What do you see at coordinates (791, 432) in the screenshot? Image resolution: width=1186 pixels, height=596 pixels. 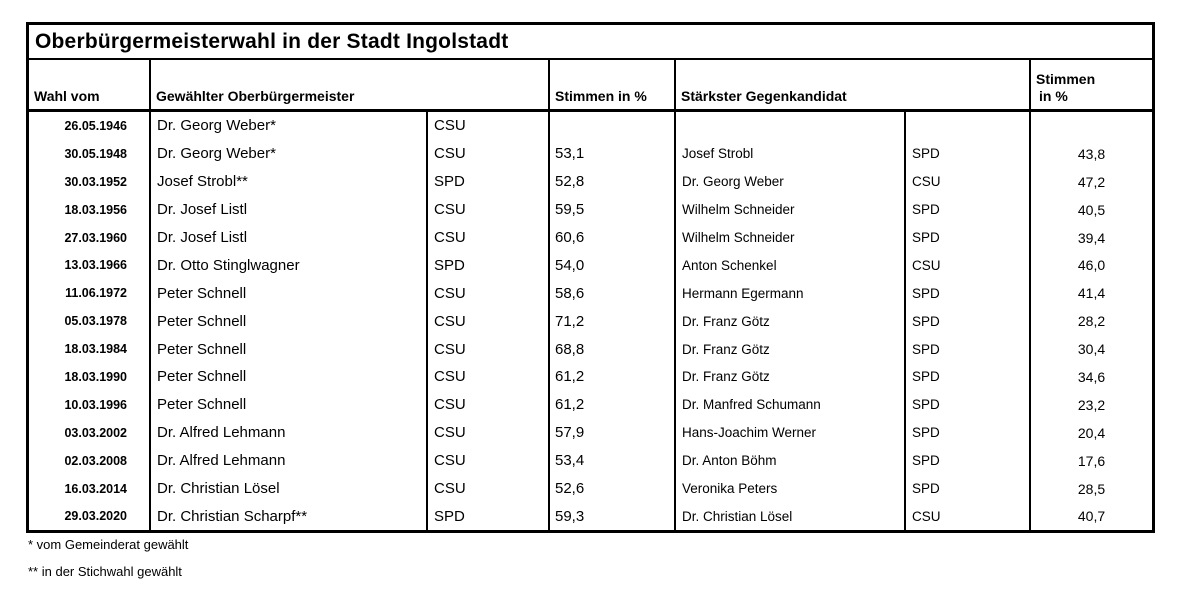 I see `cell-opponent-name: Hans-Joachim Werner` at bounding box center [791, 432].